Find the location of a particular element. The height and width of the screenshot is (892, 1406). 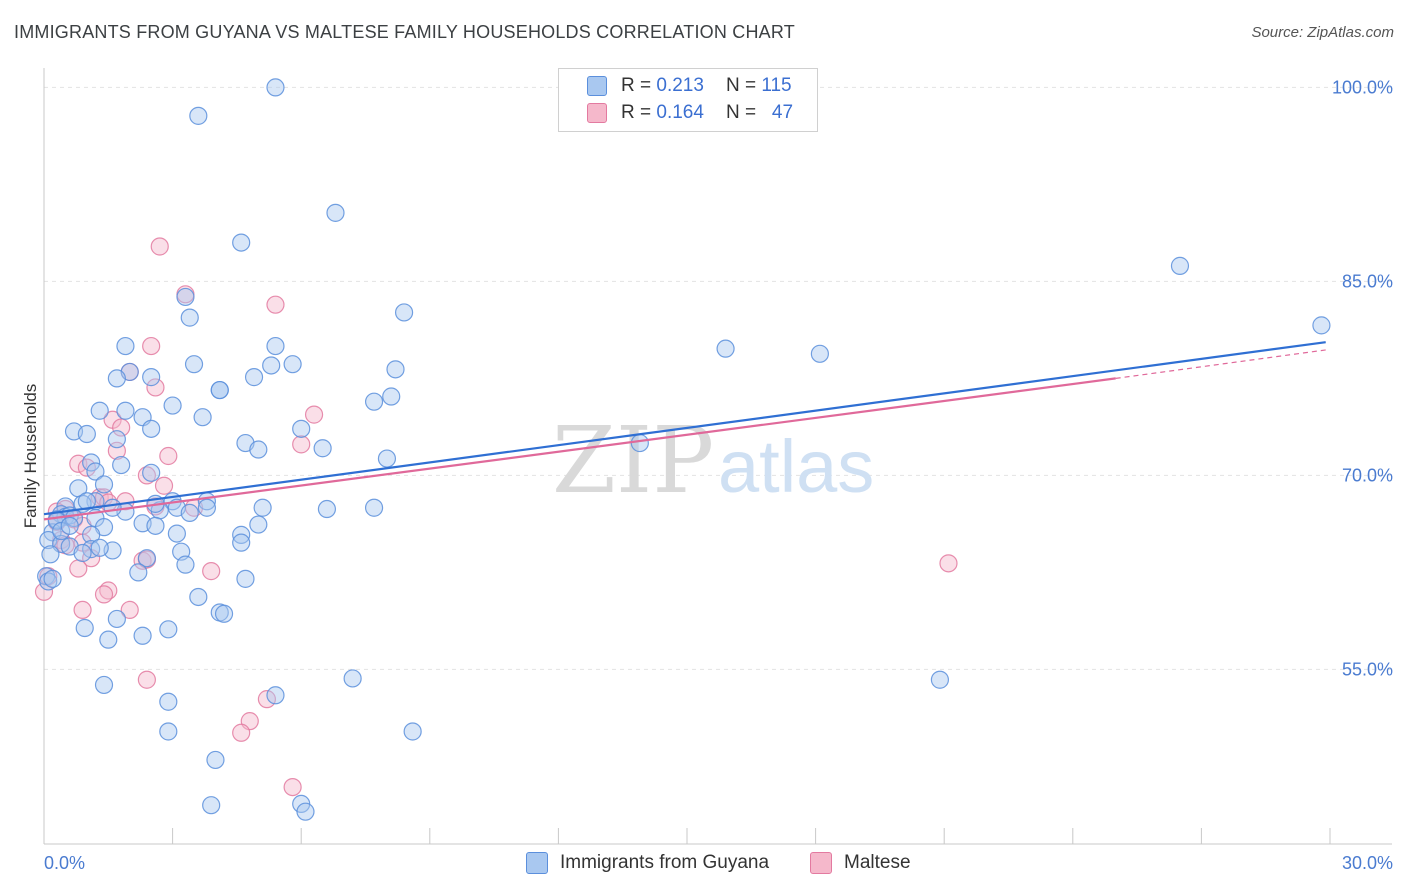

legend-n-value: 47 is located at coordinates (782, 112).